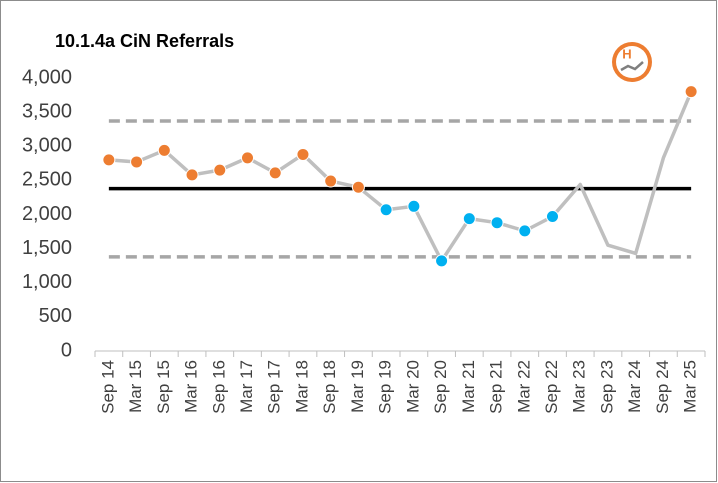 This screenshot has width=718, height=483. Describe the element at coordinates (551, 387) in the screenshot. I see `x-tick-label: Sep 22` at that location.